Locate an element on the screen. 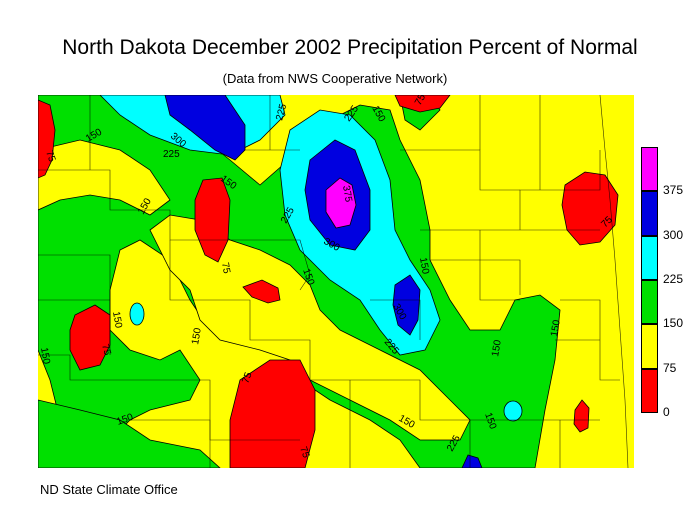  green-region-south is located at coordinates (129, 433).